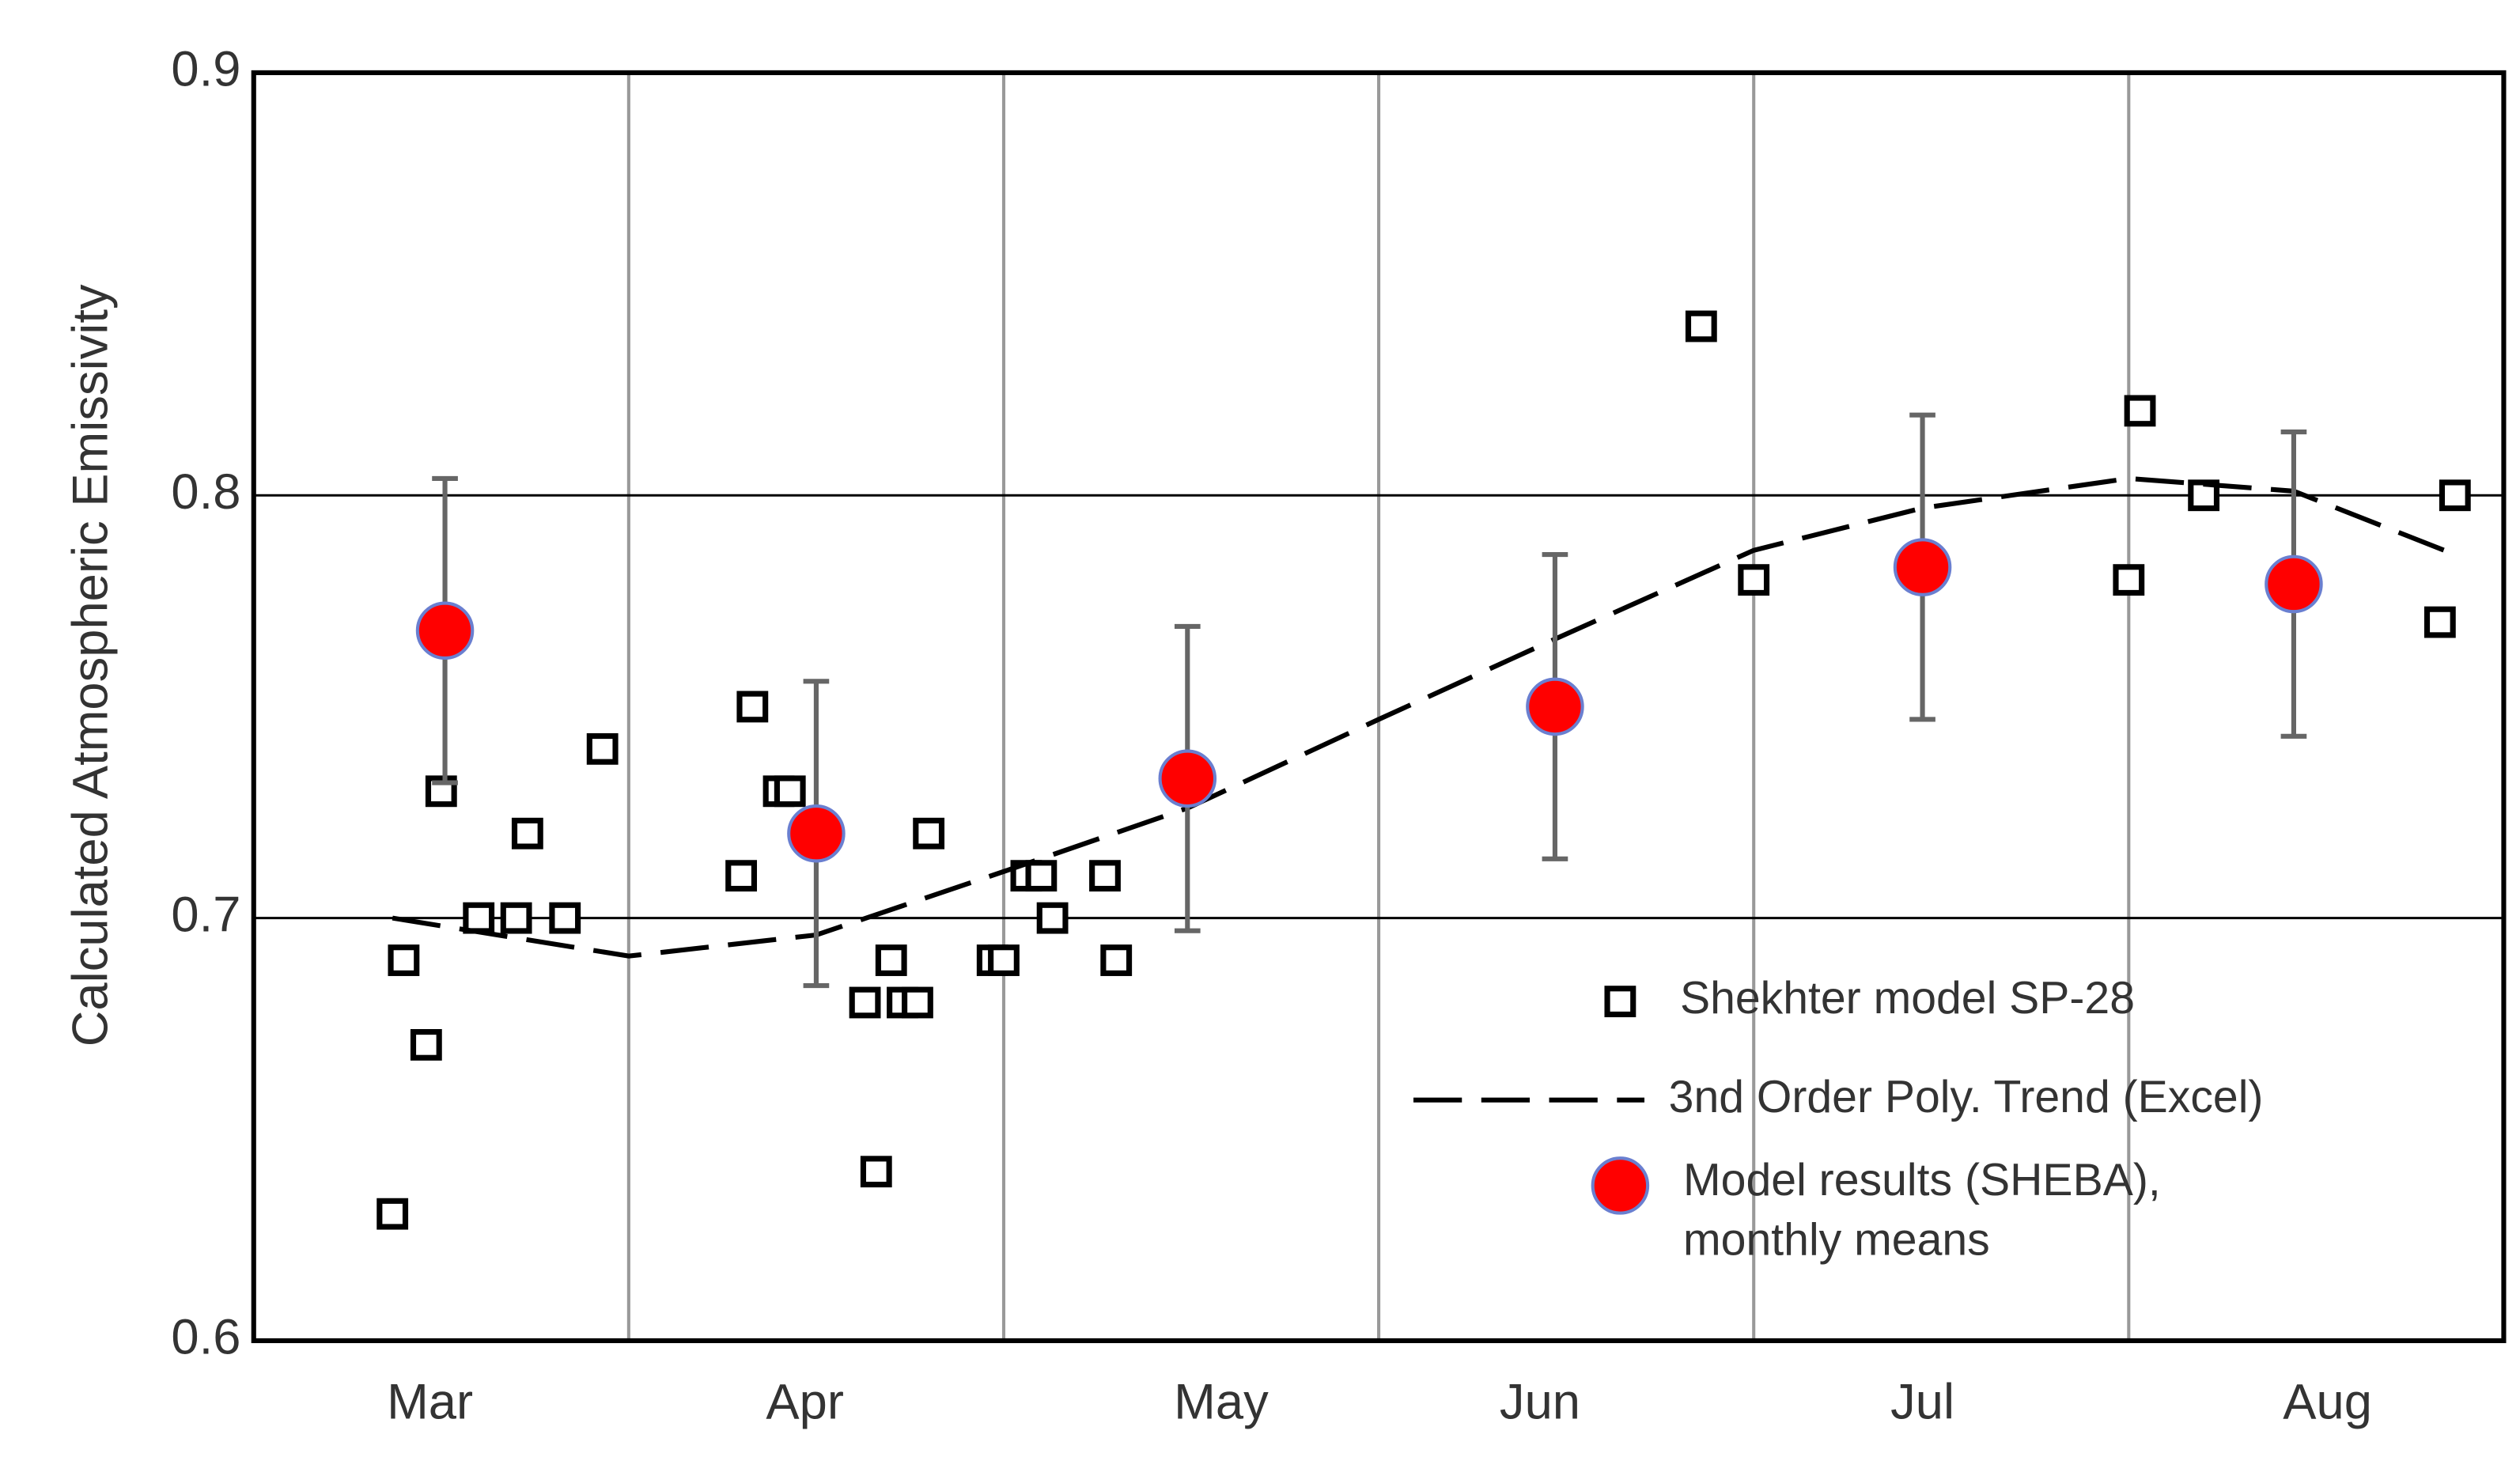 The height and width of the screenshot is (1457, 2520). What do you see at coordinates (205, 915) in the screenshot?
I see `y-tick-label: 0.7` at bounding box center [205, 915].